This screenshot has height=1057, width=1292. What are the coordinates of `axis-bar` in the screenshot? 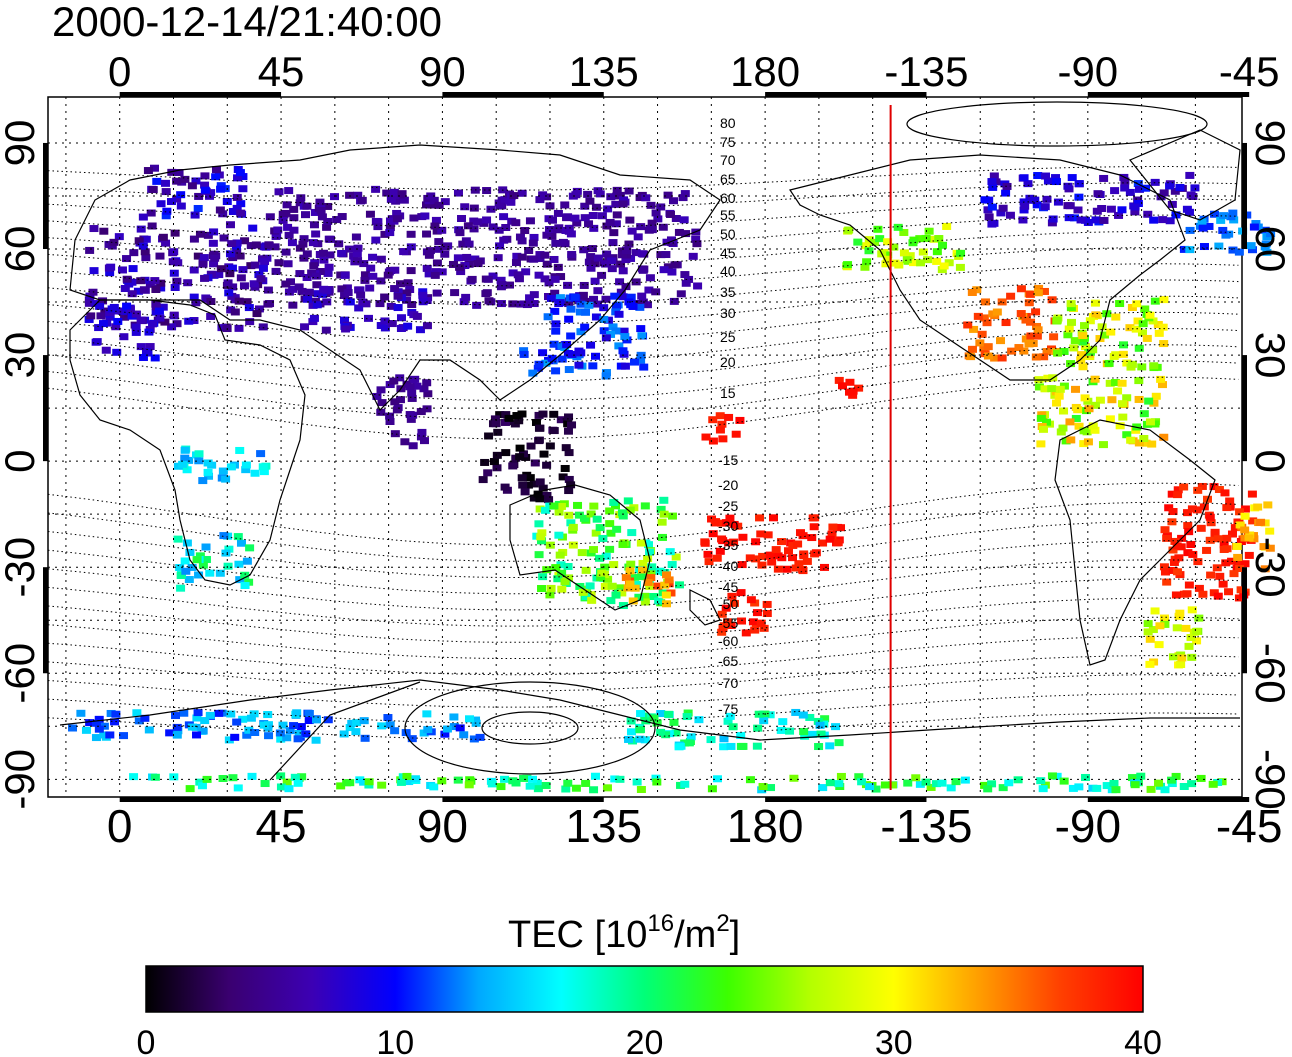 It's located at (1168, 799).